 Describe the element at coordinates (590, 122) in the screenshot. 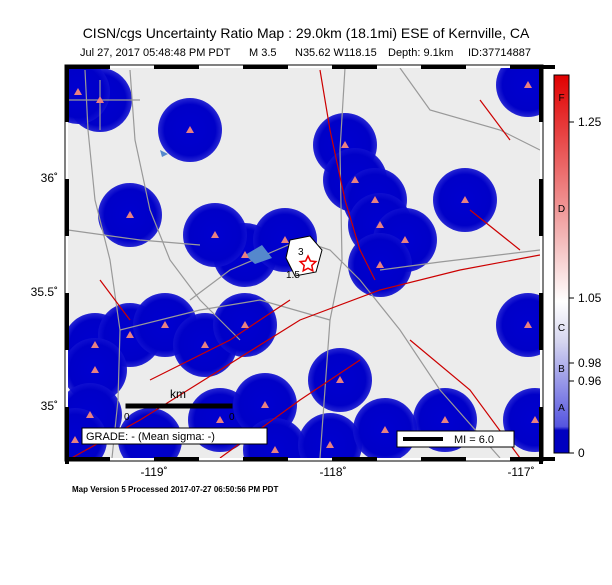

I see `colorbar-label: 1.25` at that location.